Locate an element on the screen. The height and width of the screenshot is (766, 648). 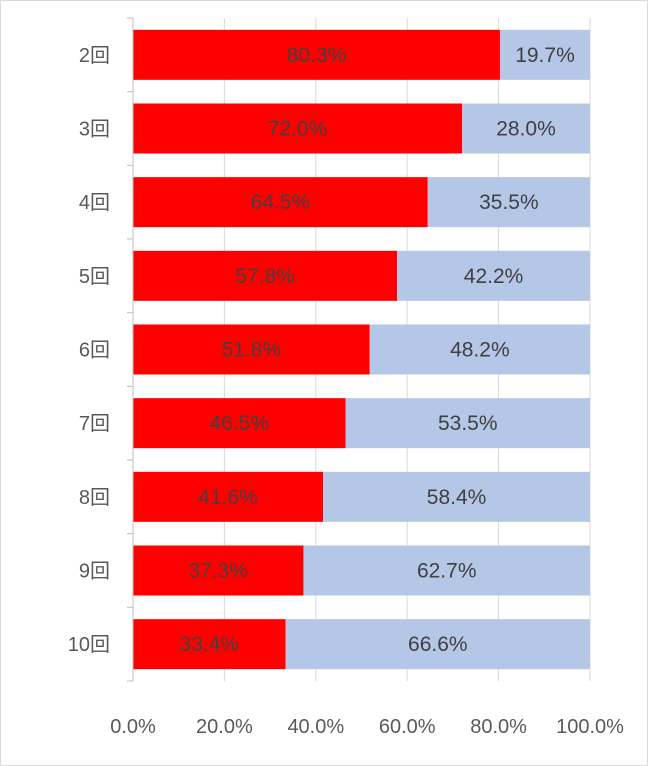
data-label: 66.6% is located at coordinates (438, 644).